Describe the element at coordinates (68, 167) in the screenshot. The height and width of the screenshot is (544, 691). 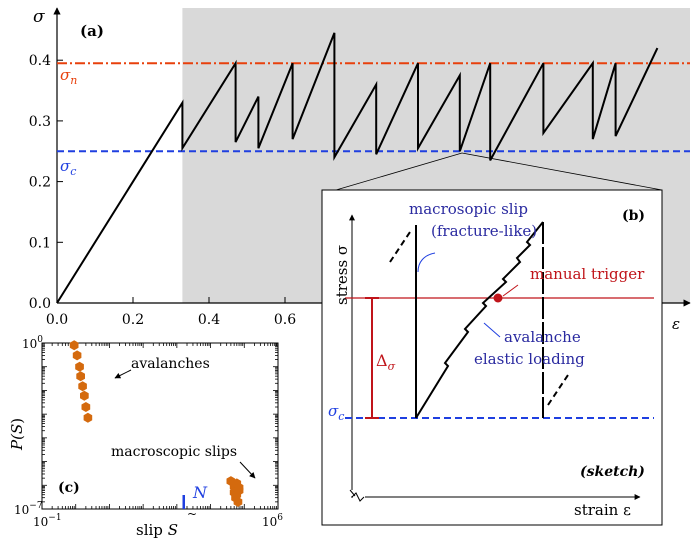
I see `sigma-c-label: σc` at that location.